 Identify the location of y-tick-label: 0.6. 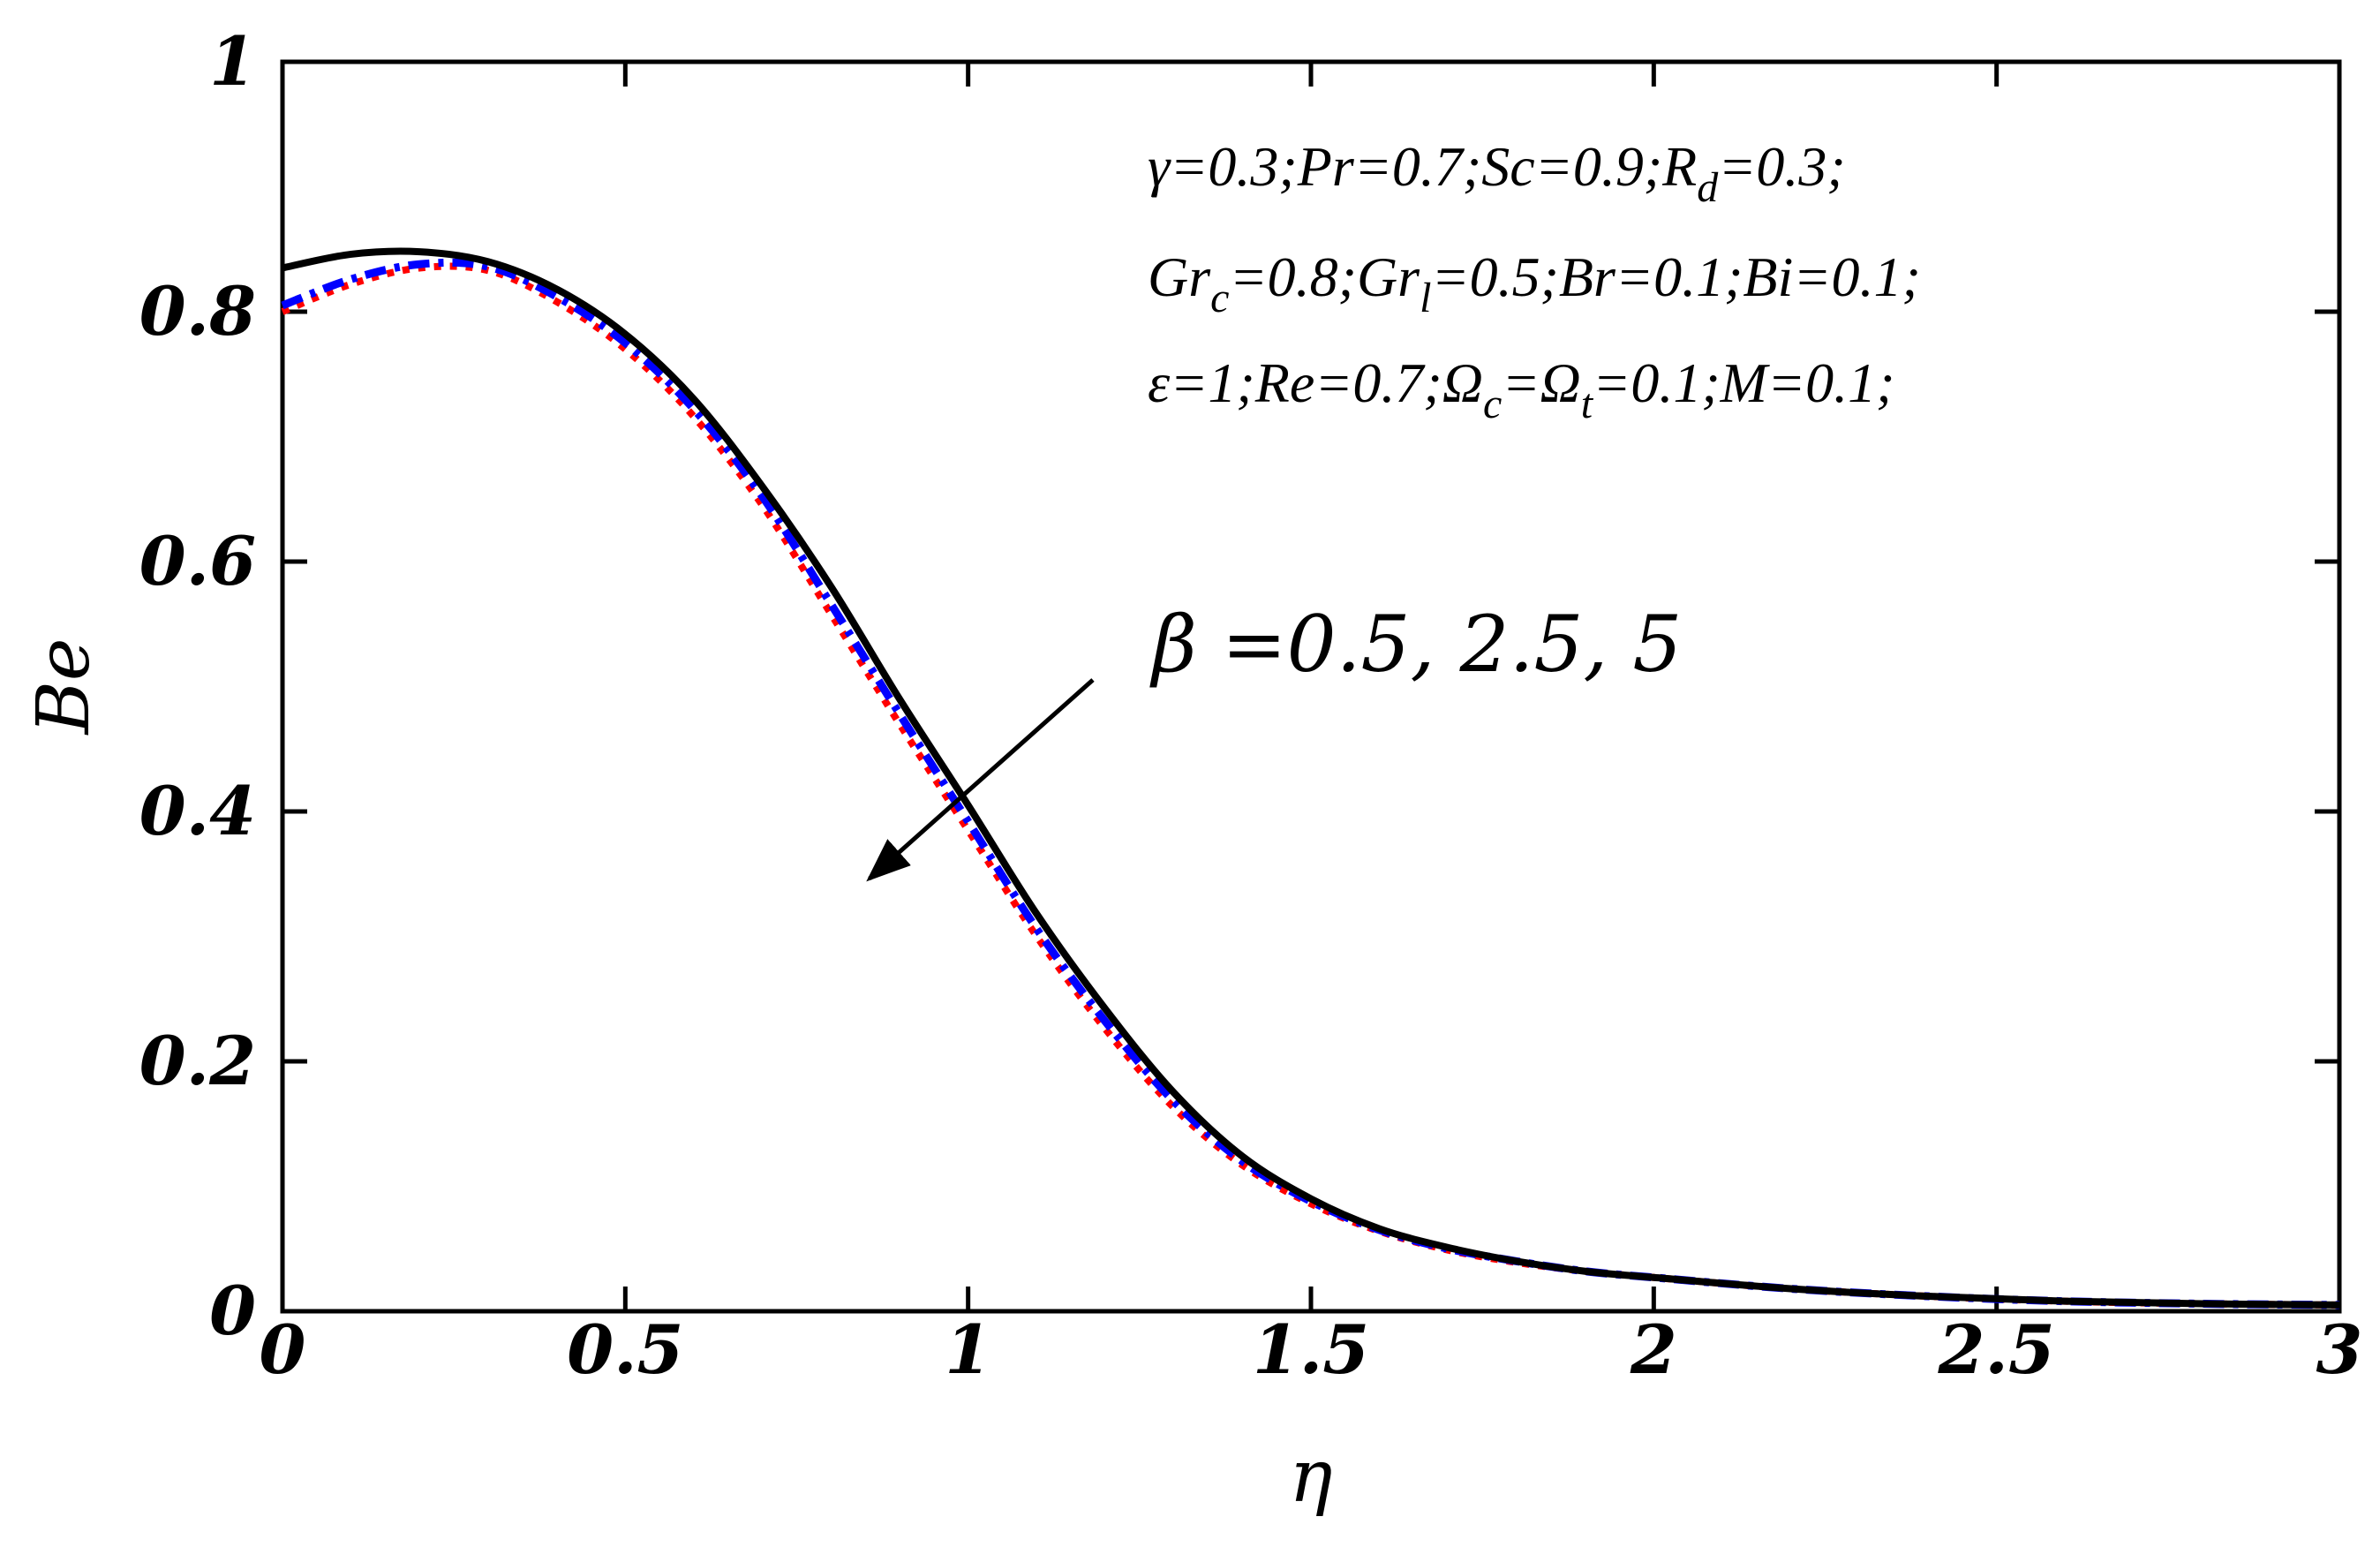
(197, 561).